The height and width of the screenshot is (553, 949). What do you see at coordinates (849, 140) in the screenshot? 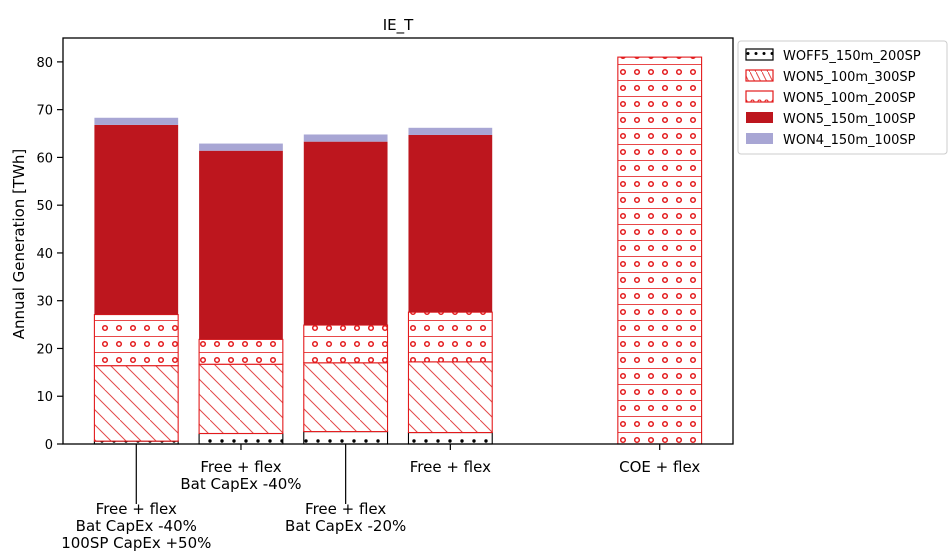
I see `legend-label: WON4_150m_100SP` at bounding box center [849, 140].